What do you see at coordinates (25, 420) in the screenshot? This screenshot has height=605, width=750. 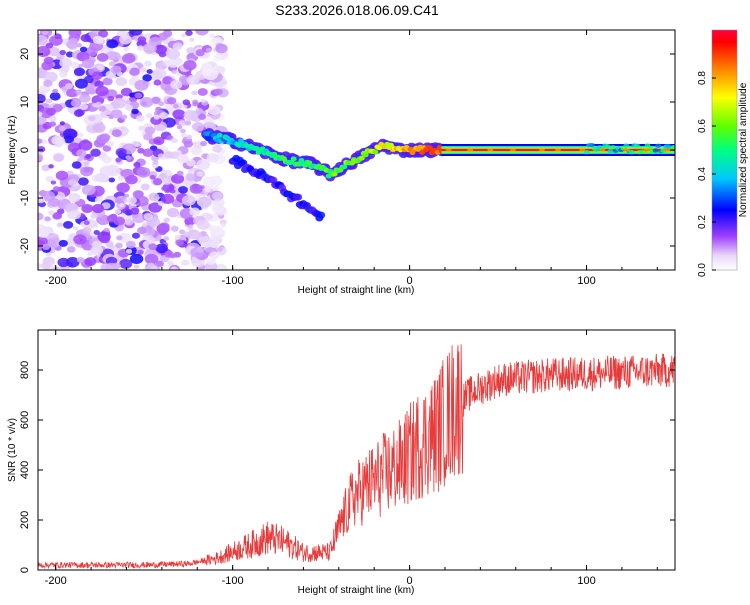 I see `snr-ytick-label: 600` at bounding box center [25, 420].